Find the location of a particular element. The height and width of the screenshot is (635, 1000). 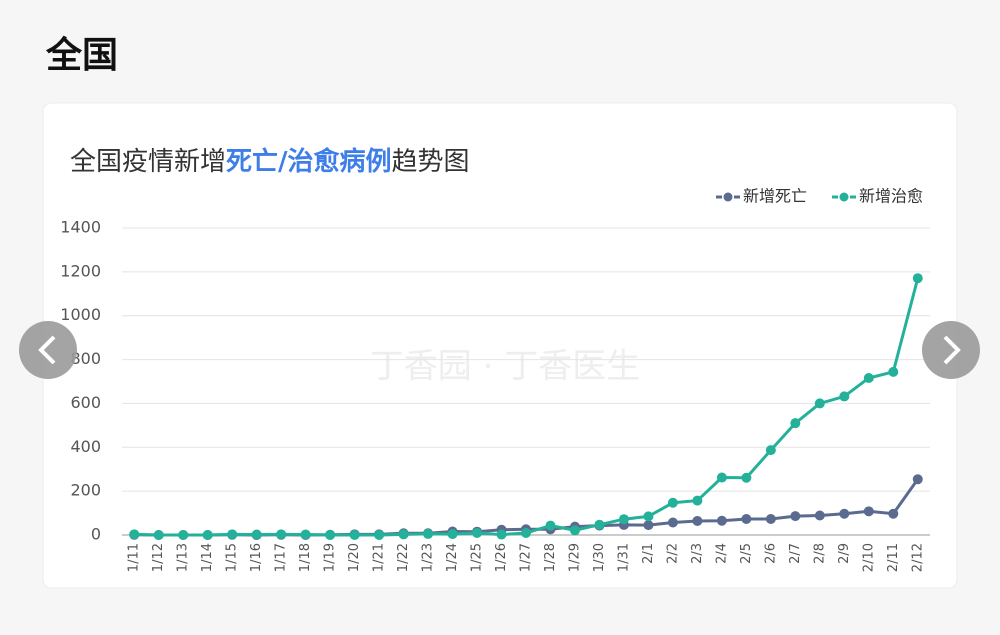

x-tick-label: 1/23 is located at coordinates (428, 557).